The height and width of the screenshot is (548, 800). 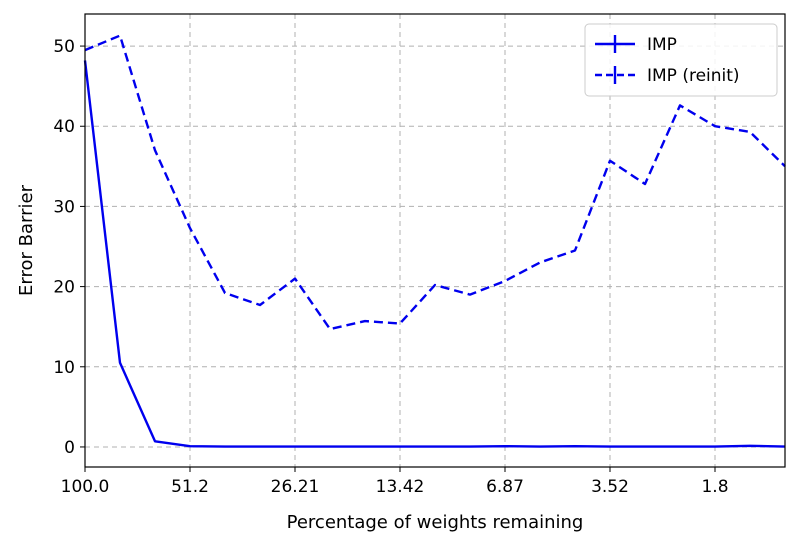 I want to click on y-tick-label: 0, so click(x=69, y=448).